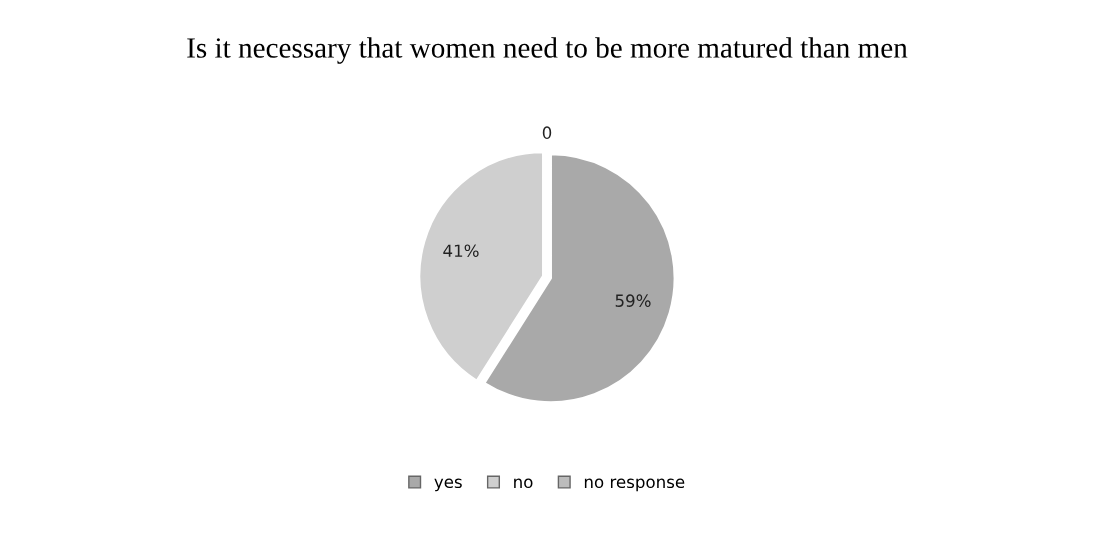 The width and height of the screenshot is (1094, 533). Describe the element at coordinates (547, 132) in the screenshot. I see `text: 0` at that location.